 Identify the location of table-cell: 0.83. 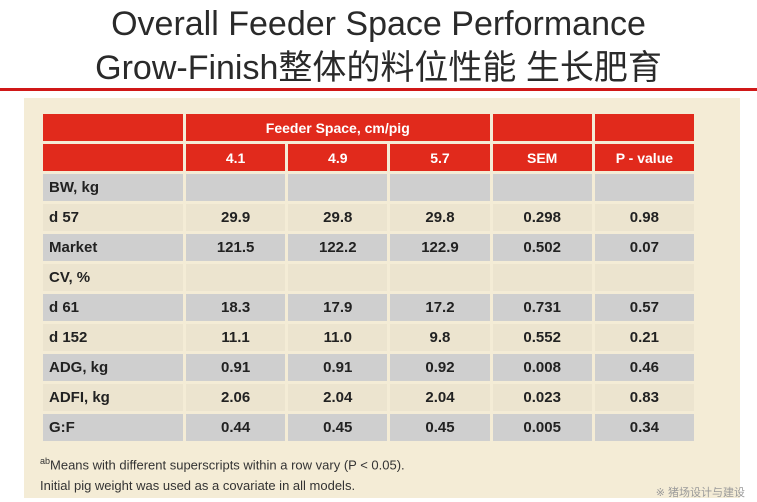
(644, 397).